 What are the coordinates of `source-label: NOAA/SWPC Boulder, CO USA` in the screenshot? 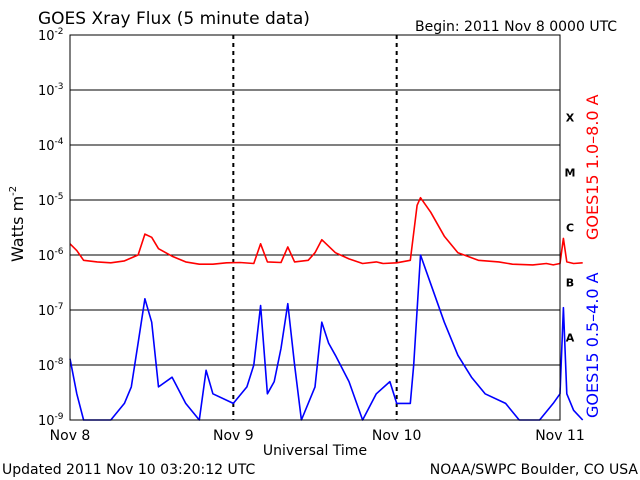 It's located at (534, 470).